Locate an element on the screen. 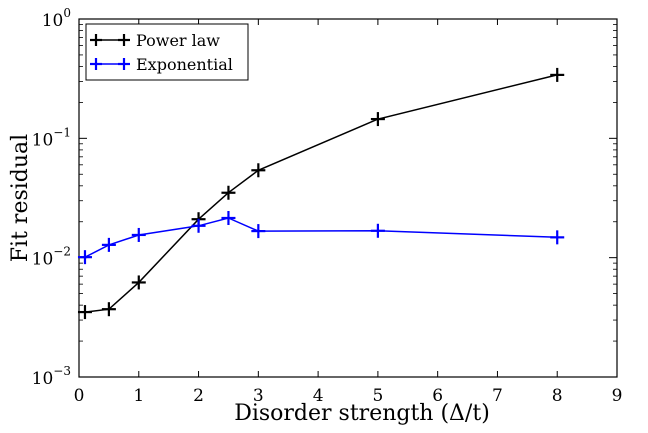 This screenshot has width=648, height=433. series-line is located at coordinates (321, 237).